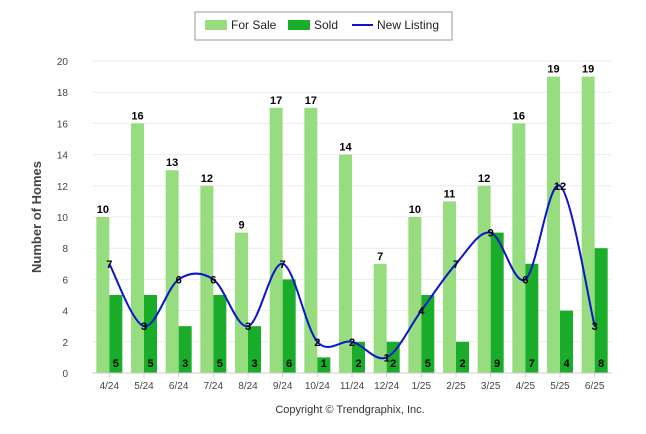  What do you see at coordinates (560, 386) in the screenshot?
I see `x-tick-label: 5/25` at bounding box center [560, 386].